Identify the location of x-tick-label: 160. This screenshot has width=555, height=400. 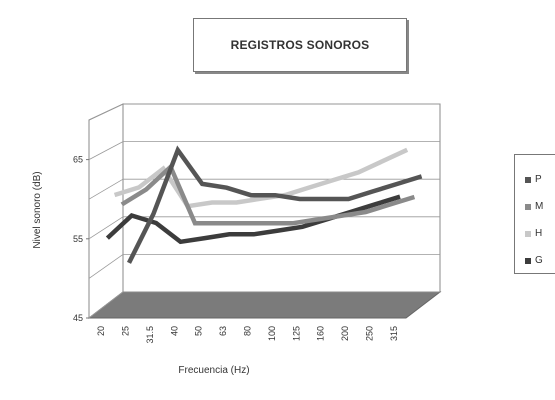
(321, 333).